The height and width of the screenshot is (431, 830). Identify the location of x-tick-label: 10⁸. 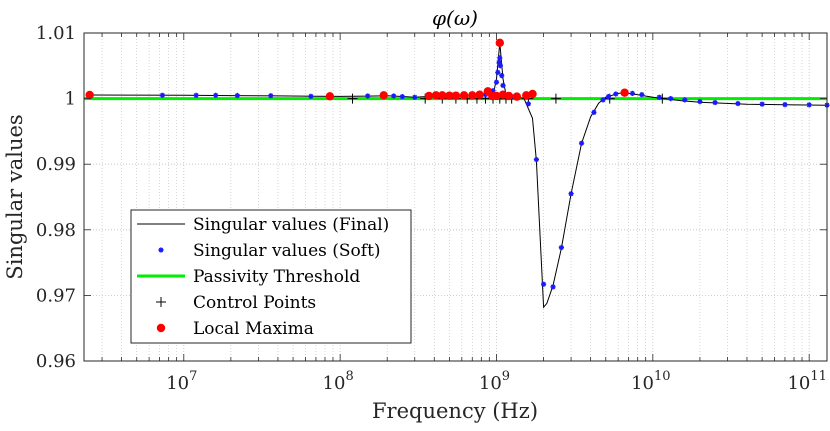
(338, 381).